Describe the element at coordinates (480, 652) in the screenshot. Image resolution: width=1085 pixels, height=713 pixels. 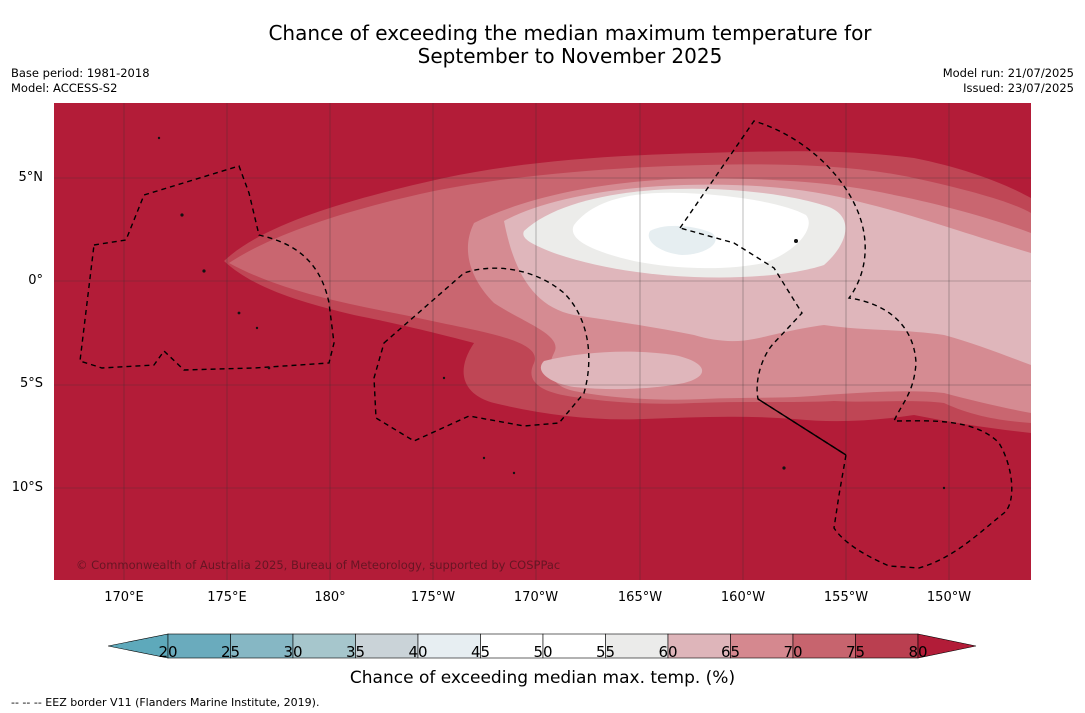
I see `colorbar-tick-label: 45` at that location.